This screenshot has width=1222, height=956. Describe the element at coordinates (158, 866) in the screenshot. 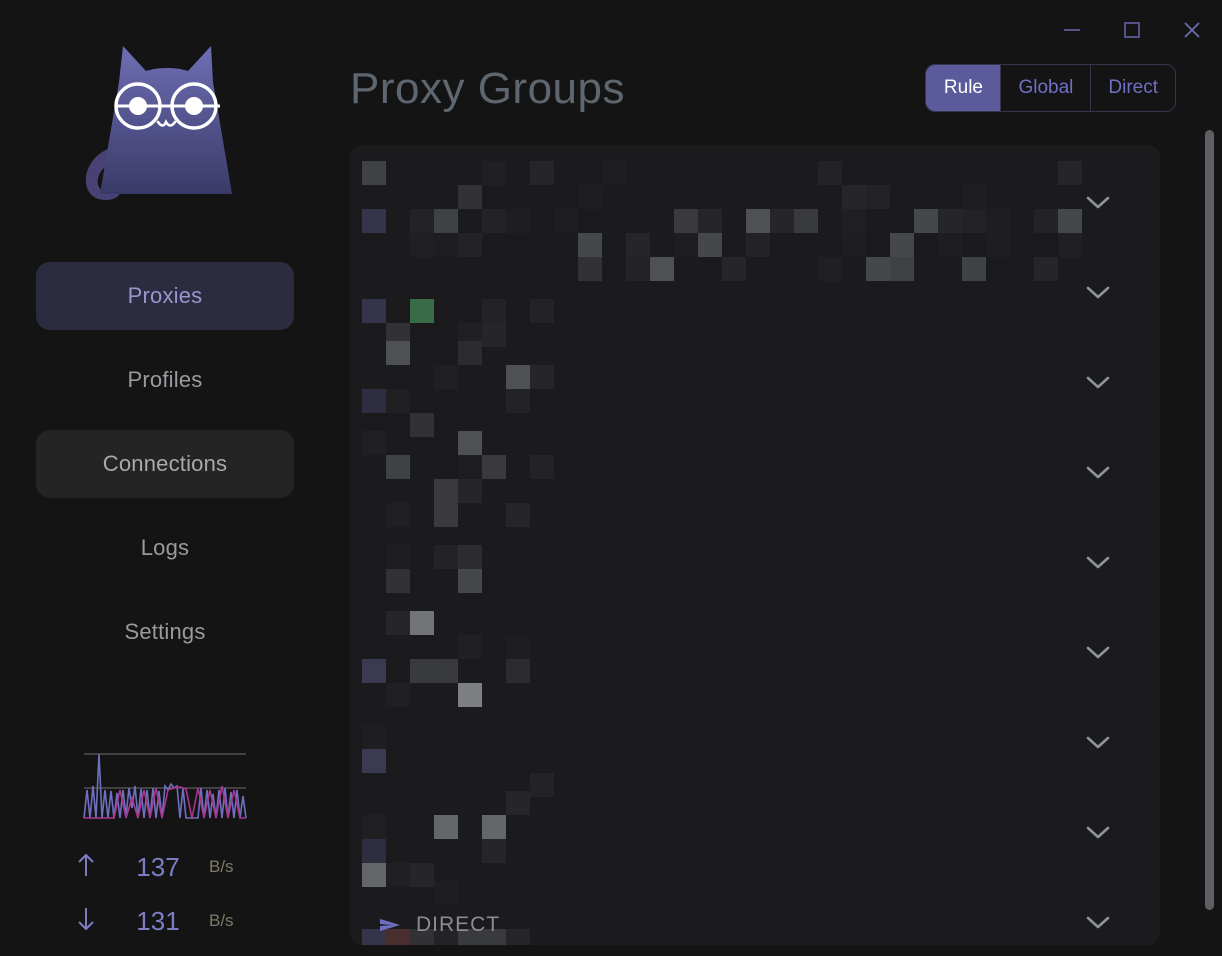

I see `upload-speed-value: 137` at that location.